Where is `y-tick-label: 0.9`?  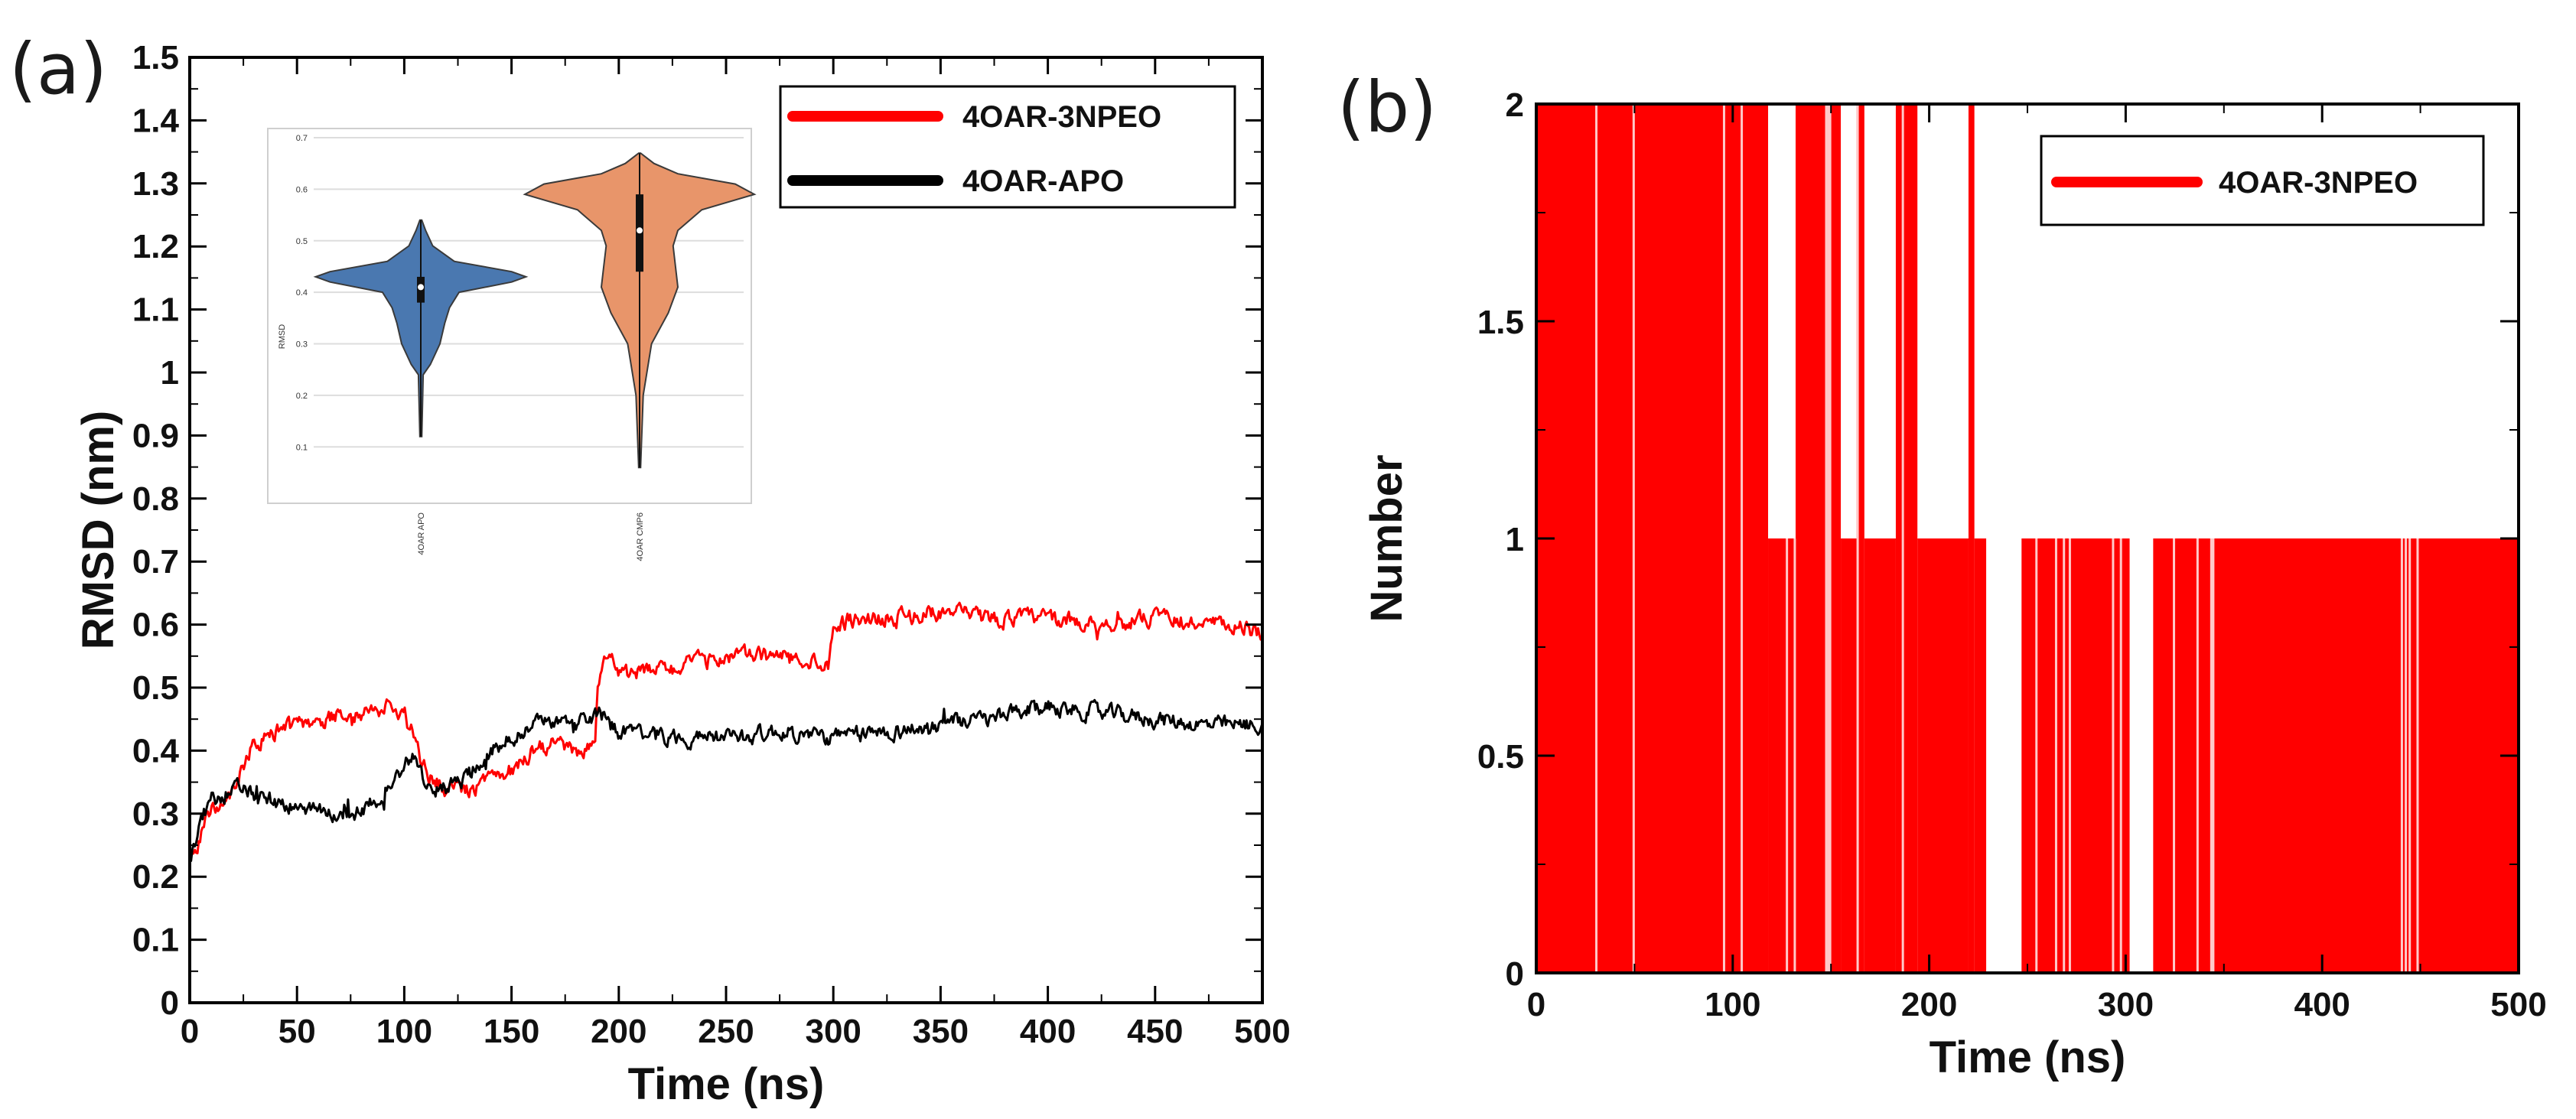 y-tick-label: 0.9 is located at coordinates (156, 435).